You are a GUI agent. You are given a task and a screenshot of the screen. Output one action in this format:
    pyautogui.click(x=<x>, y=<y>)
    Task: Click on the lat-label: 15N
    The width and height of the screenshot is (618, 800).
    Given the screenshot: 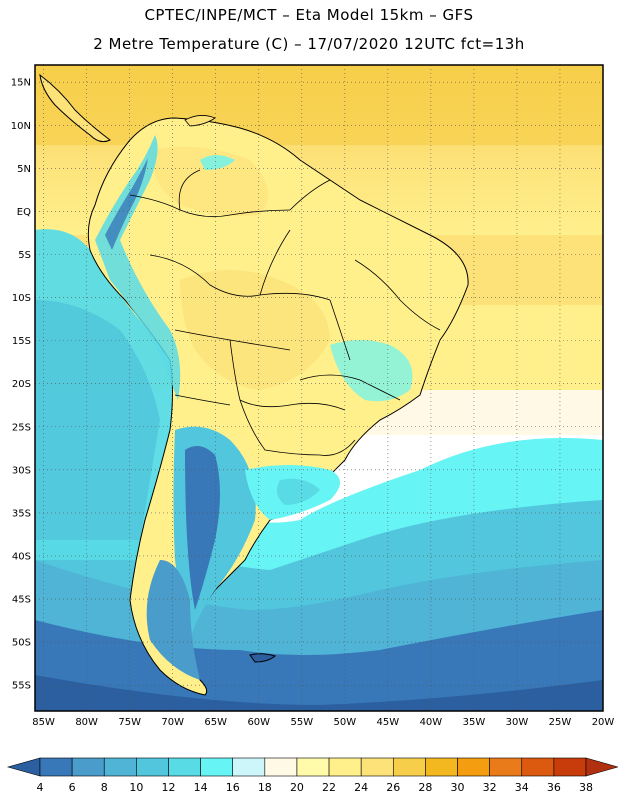 What is the action you would take?
    pyautogui.click(x=21, y=83)
    